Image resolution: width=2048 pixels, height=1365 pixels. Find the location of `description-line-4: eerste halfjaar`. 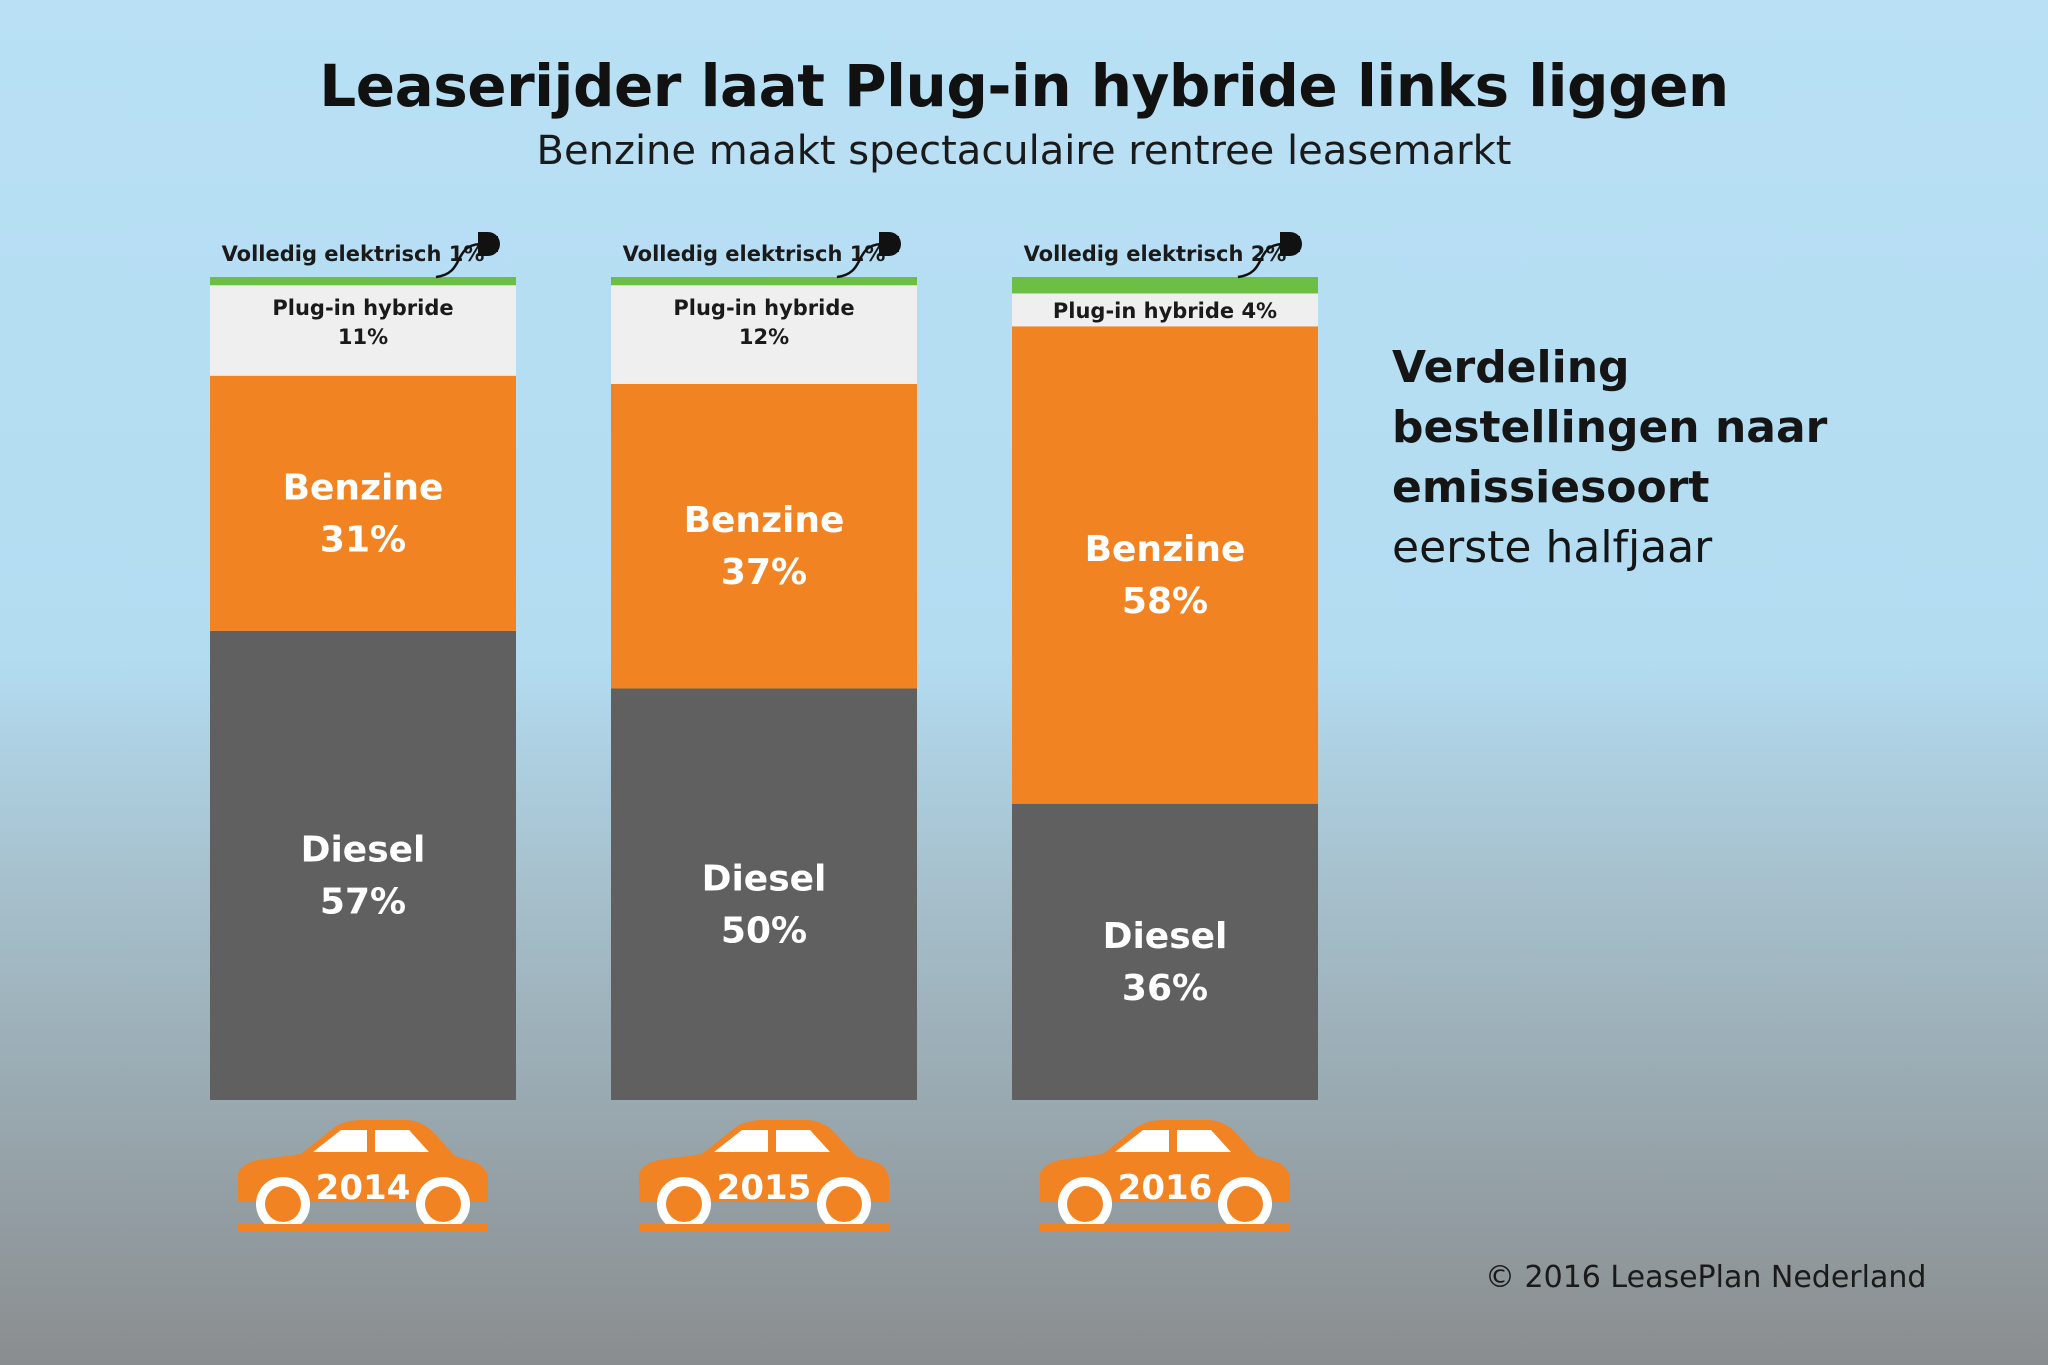

description-line-4: eerste halfjaar is located at coordinates (1552, 547).